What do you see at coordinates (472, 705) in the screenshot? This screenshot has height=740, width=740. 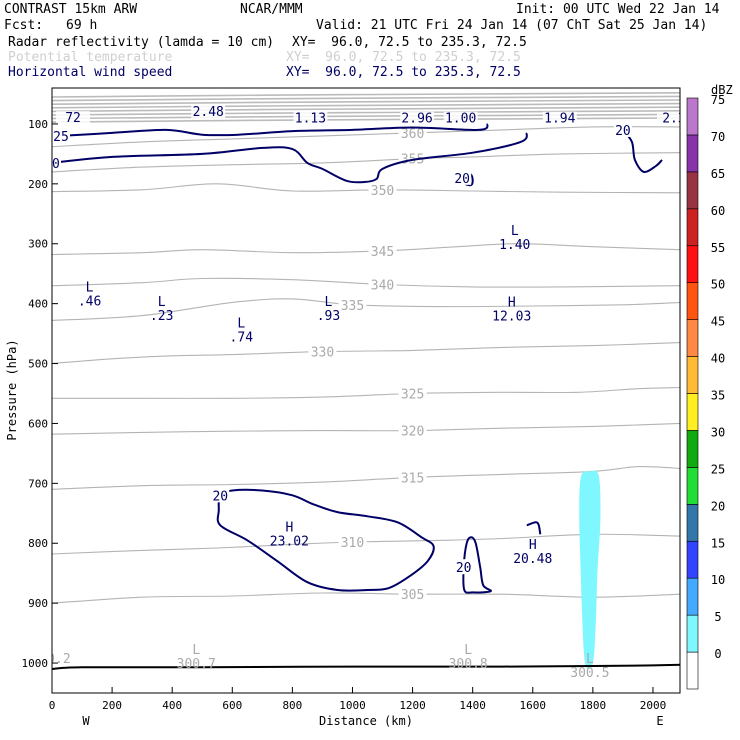 I see `x-tick-label: 1400` at bounding box center [472, 705].